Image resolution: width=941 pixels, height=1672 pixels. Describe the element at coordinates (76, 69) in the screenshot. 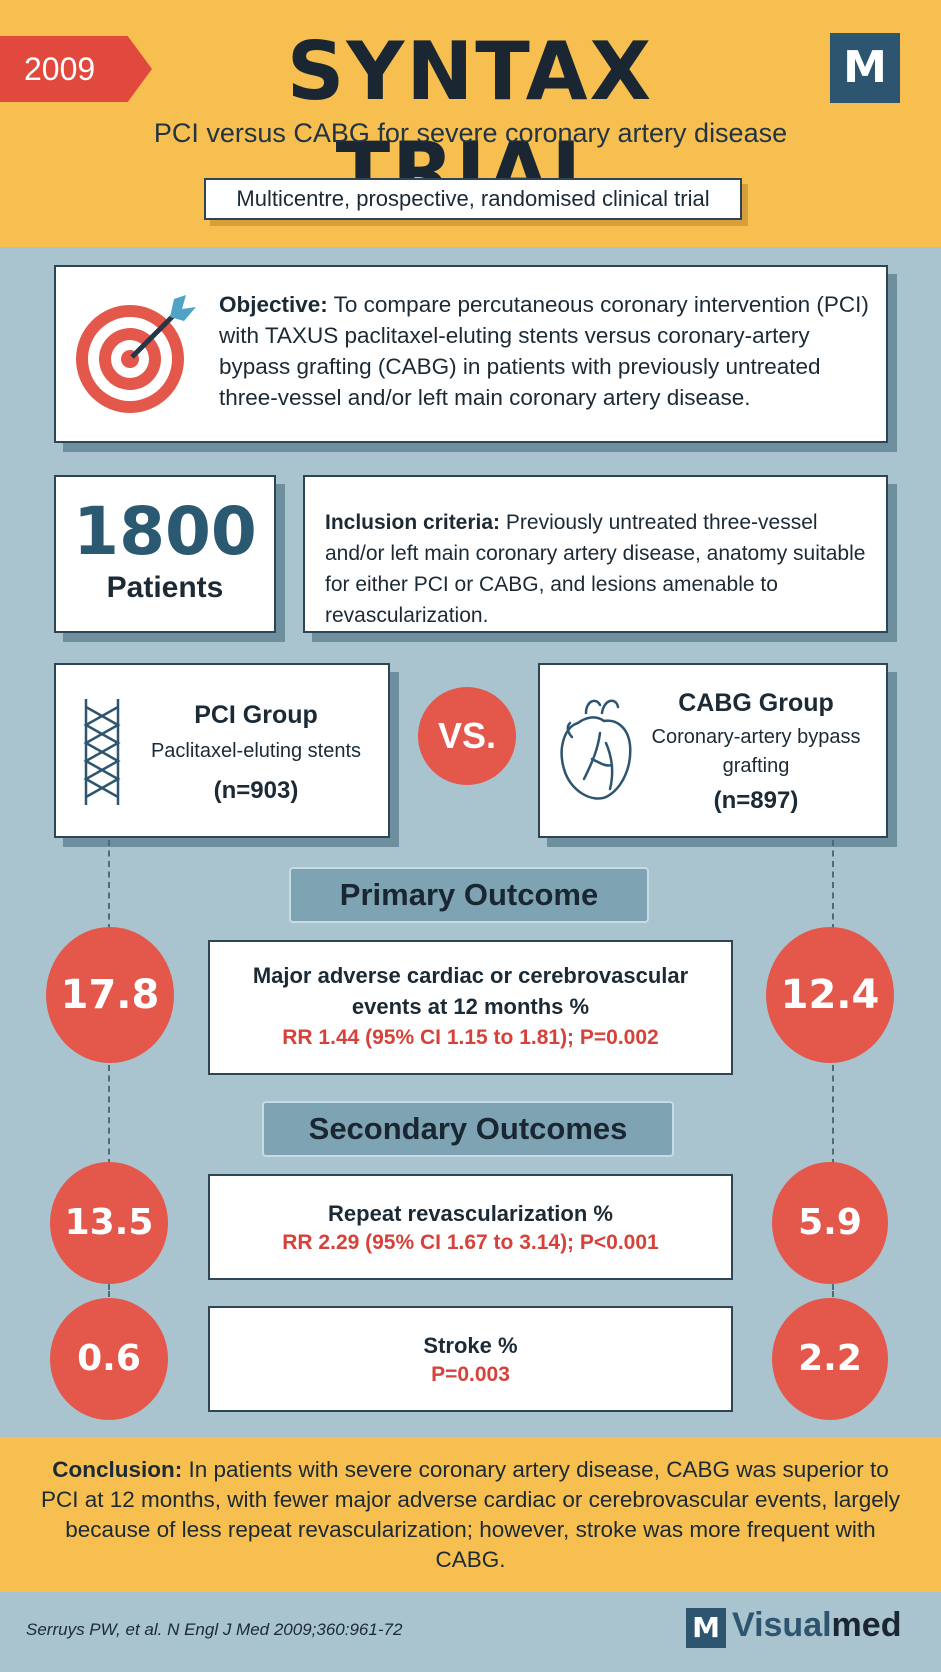

I see `year-tag: 2009` at that location.